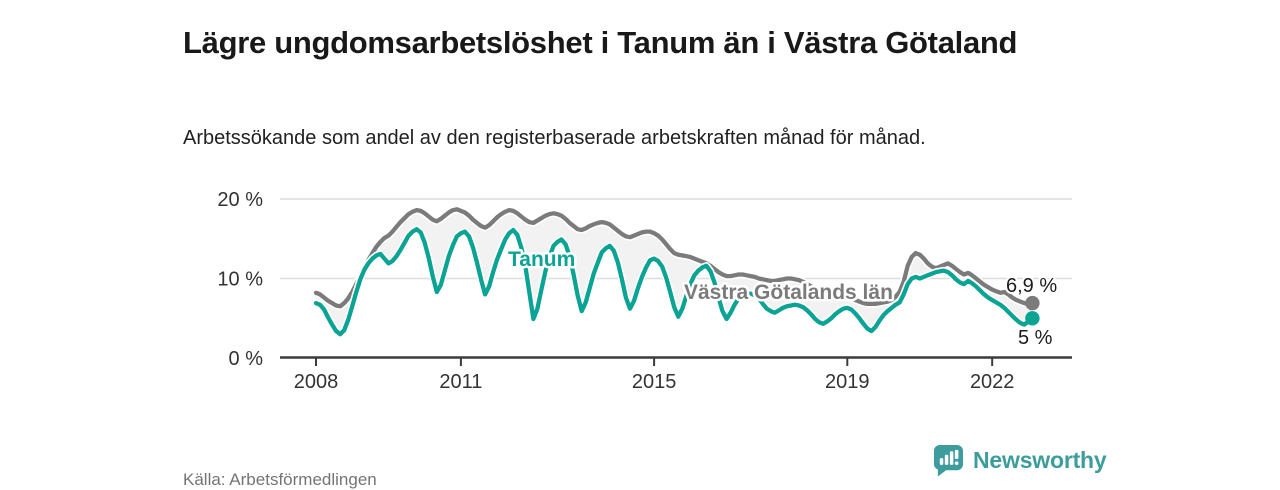 The image size is (1280, 490). What do you see at coordinates (316, 382) in the screenshot?
I see `x-tick-label: 2008` at bounding box center [316, 382].